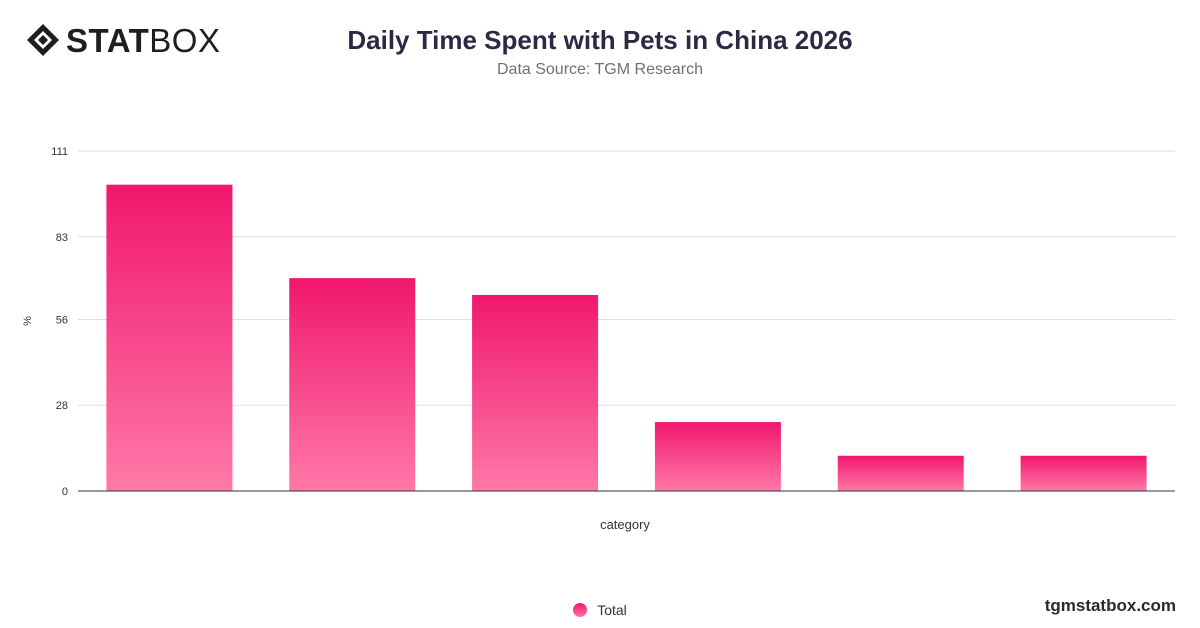 Image resolution: width=1200 pixels, height=628 pixels. Describe the element at coordinates (1110, 605) in the screenshot. I see `footer-site: tgmstatbox.com` at that location.